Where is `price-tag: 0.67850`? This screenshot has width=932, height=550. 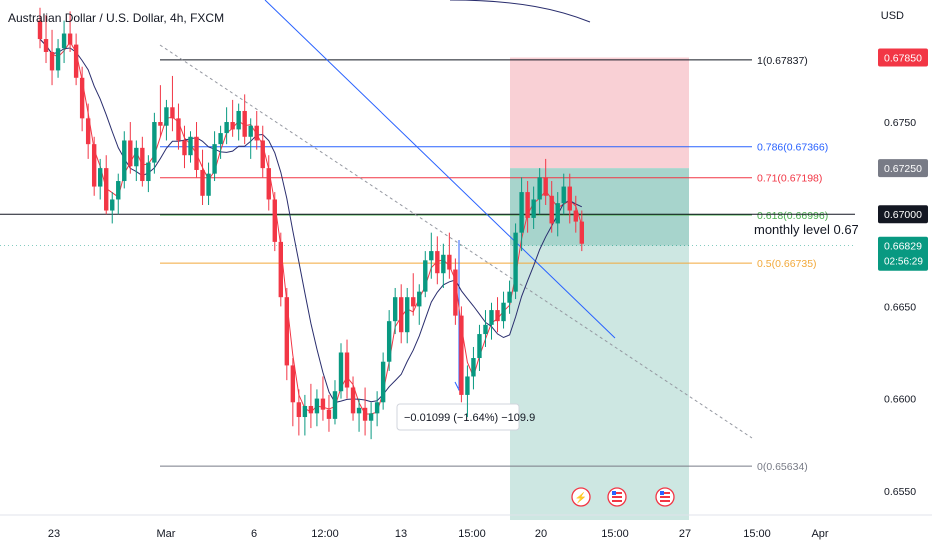 price-tag: 0.67850 is located at coordinates (903, 57).